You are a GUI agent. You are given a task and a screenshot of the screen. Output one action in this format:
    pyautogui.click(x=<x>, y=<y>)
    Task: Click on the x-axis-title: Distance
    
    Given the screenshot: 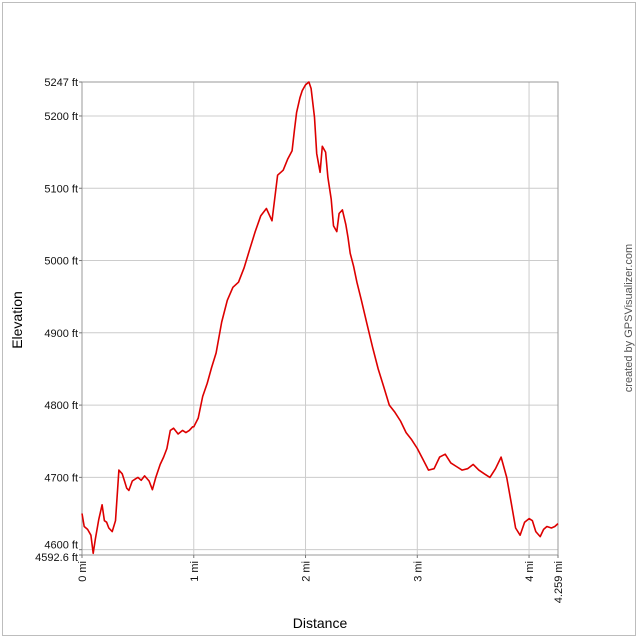 What is the action you would take?
    pyautogui.click(x=320, y=623)
    